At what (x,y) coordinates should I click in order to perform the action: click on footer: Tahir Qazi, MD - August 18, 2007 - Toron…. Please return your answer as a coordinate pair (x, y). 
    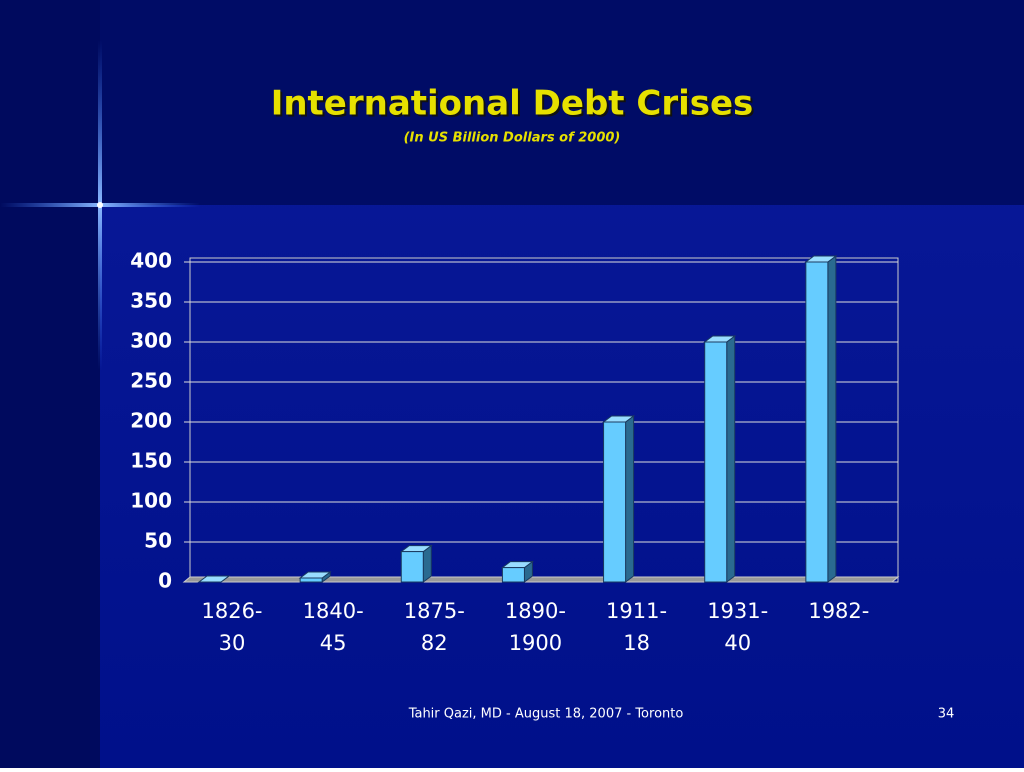
    Looking at the image, I should click on (546, 714).